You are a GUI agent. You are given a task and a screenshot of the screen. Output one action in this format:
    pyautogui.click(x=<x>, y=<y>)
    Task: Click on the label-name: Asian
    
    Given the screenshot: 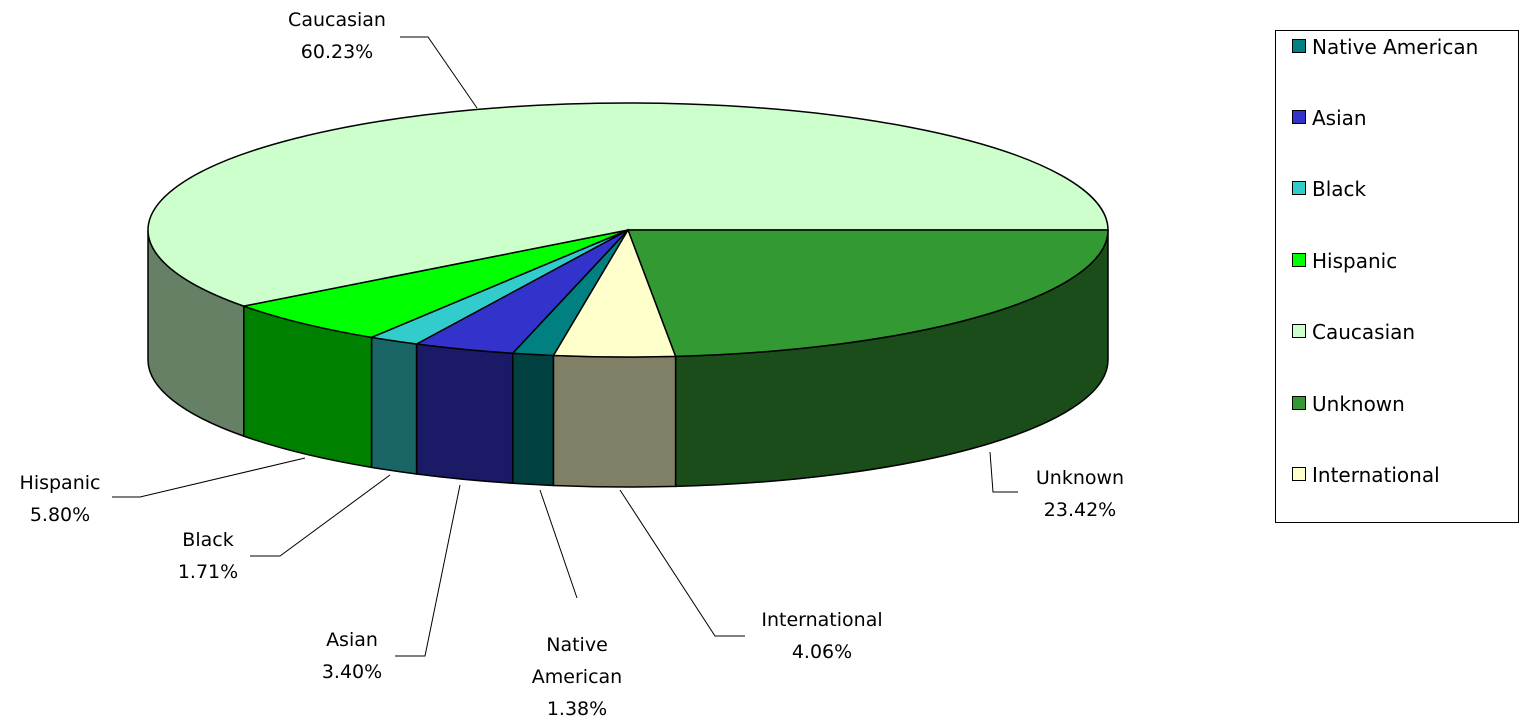 What is the action you would take?
    pyautogui.click(x=352, y=640)
    